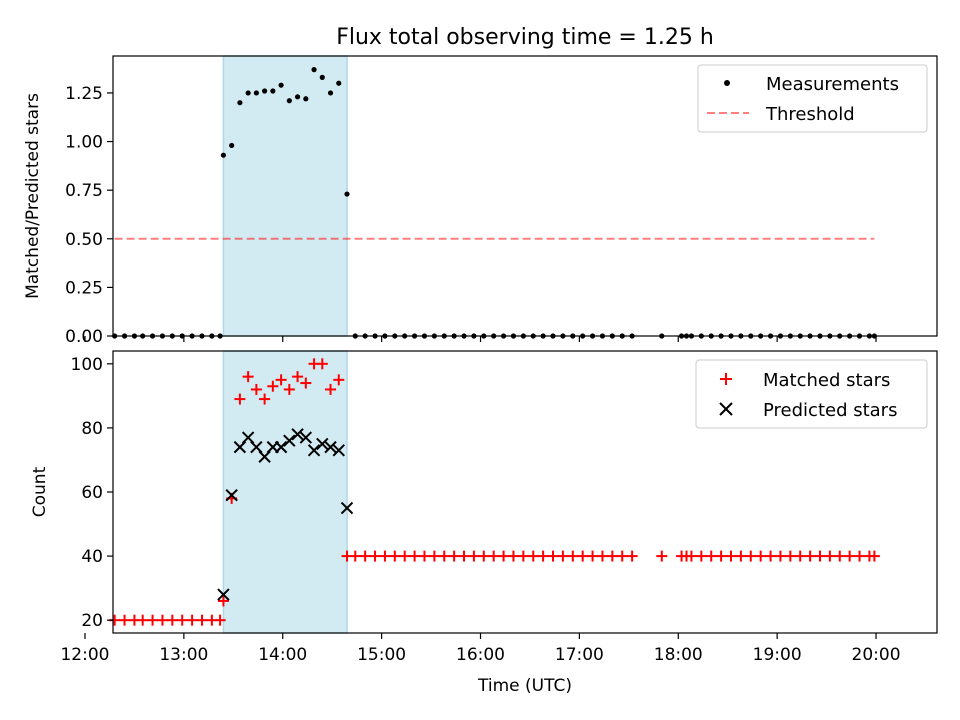 The image size is (960, 720). I want to click on x-tick-label: 12:00, so click(84, 655).